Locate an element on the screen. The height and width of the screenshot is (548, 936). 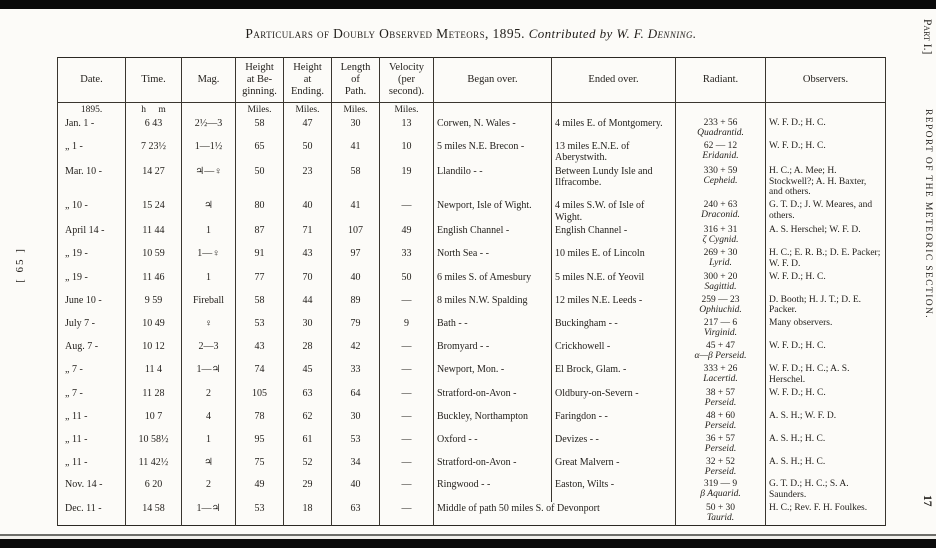
cell-radiant: 38 + 57 Perseid. is located at coordinates (720, 398).